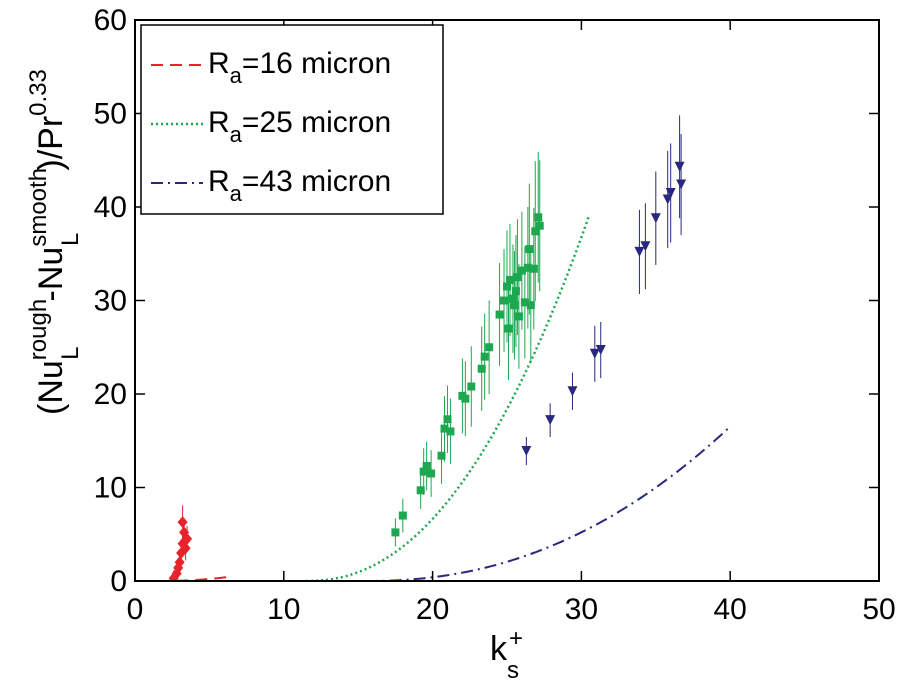 This screenshot has height=691, width=912. What do you see at coordinates (118, 581) in the screenshot?
I see `y-tick-label: 0` at bounding box center [118, 581].